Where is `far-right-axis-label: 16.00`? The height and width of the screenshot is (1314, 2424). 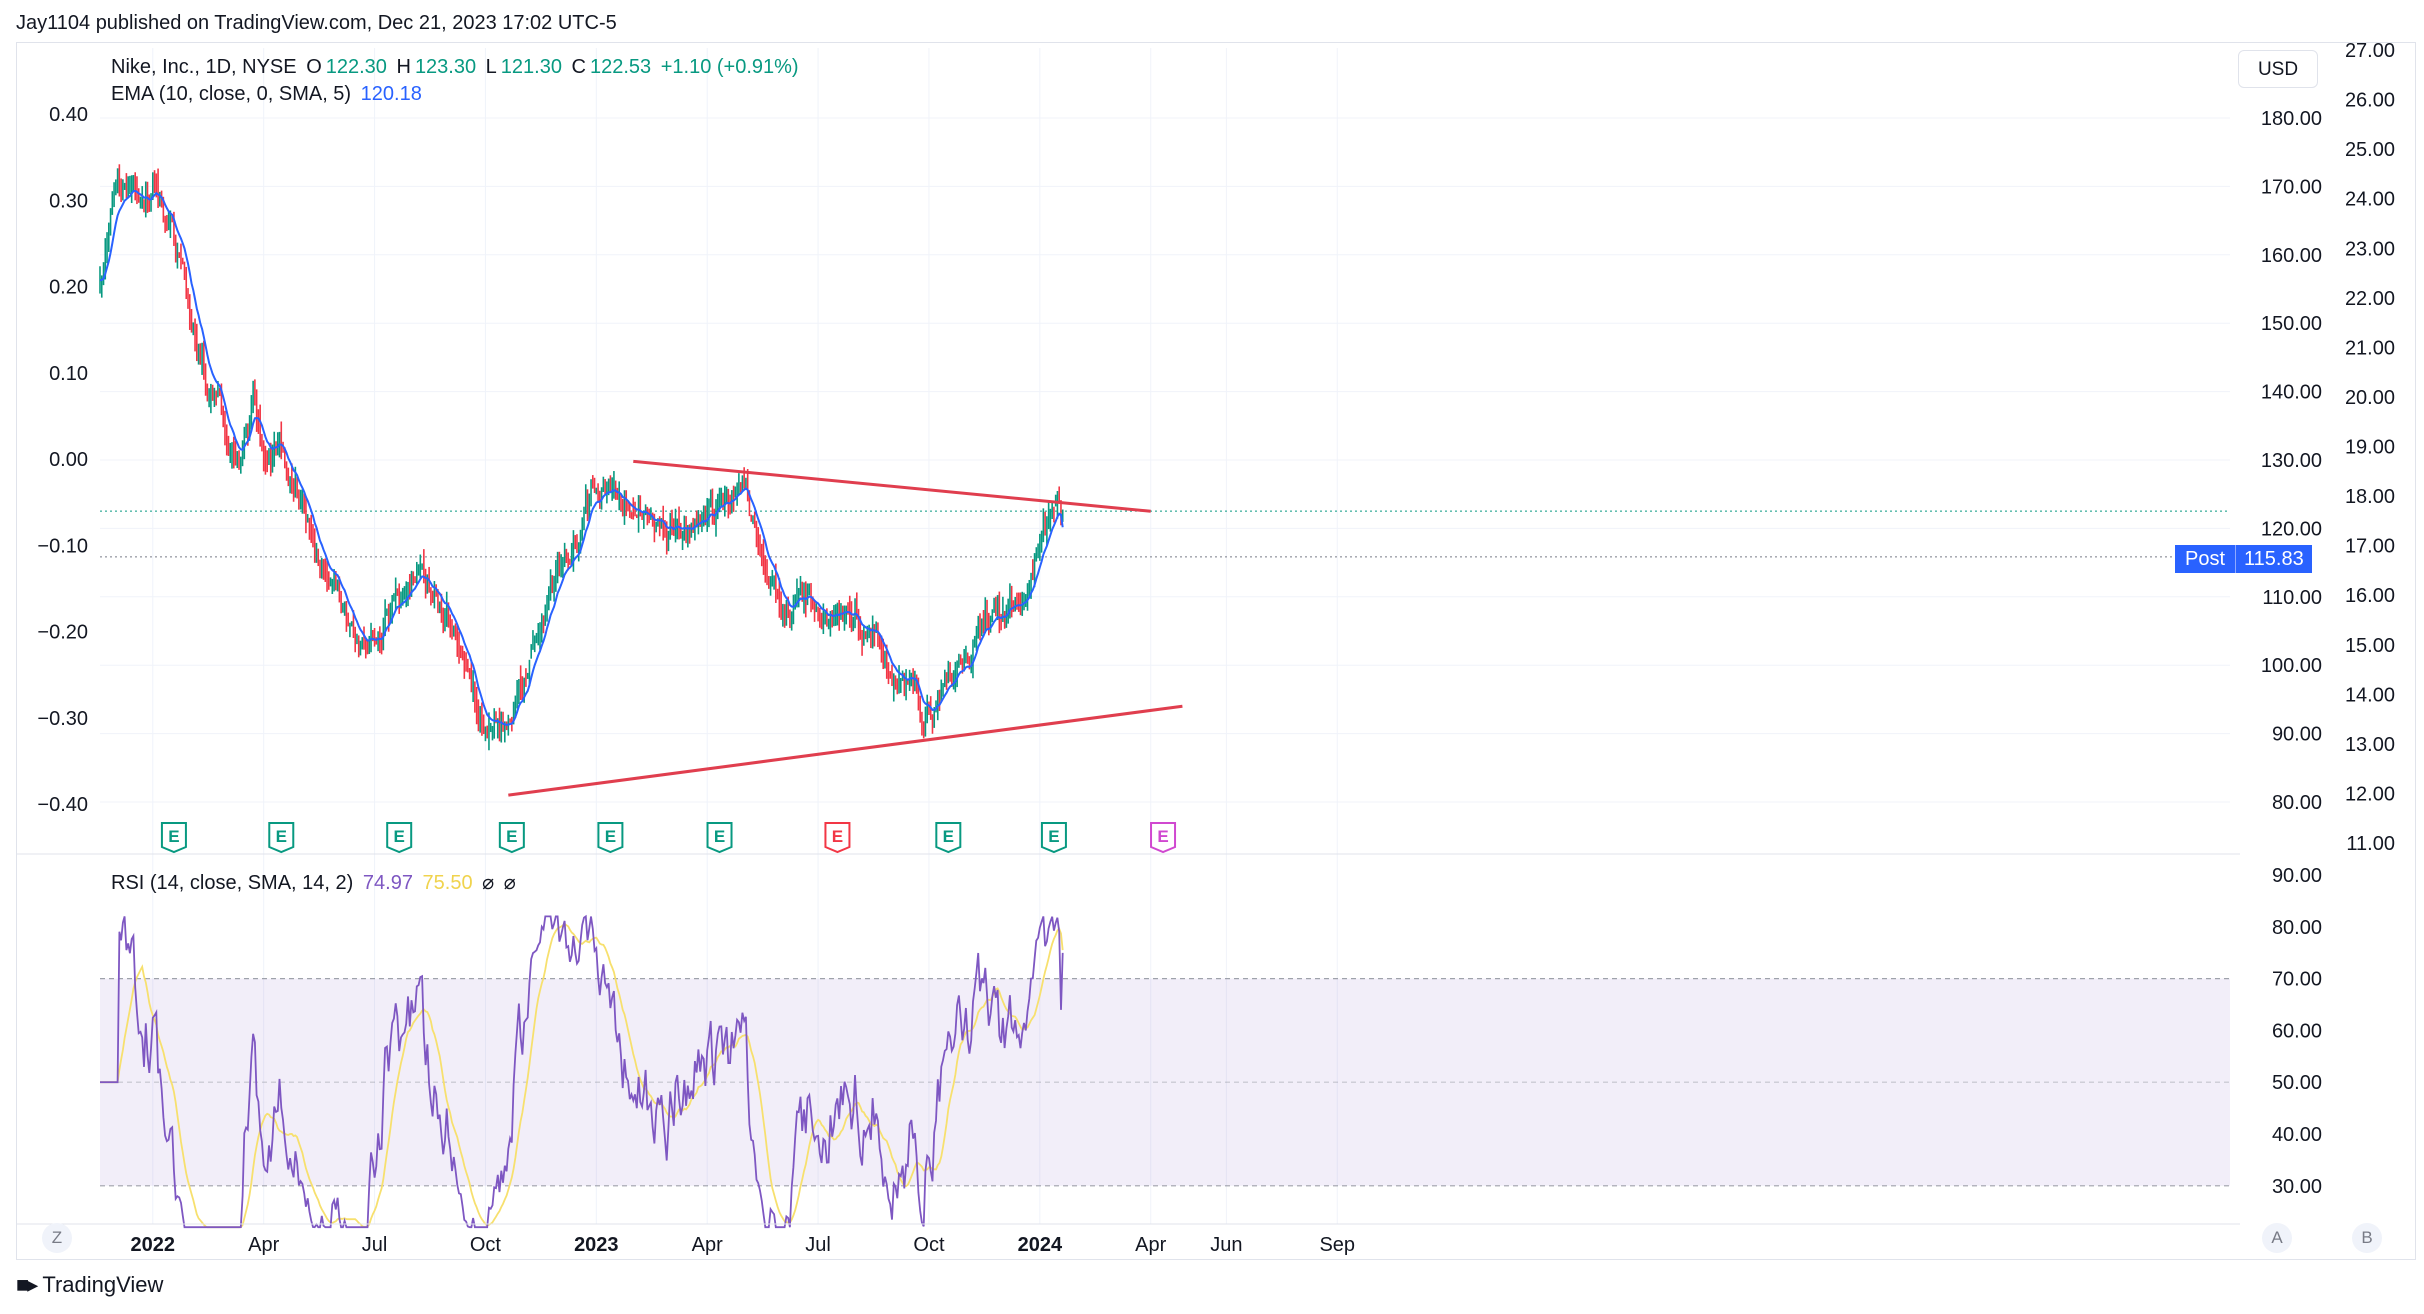 far-right-axis-label: 16.00 is located at coordinates (2370, 596).